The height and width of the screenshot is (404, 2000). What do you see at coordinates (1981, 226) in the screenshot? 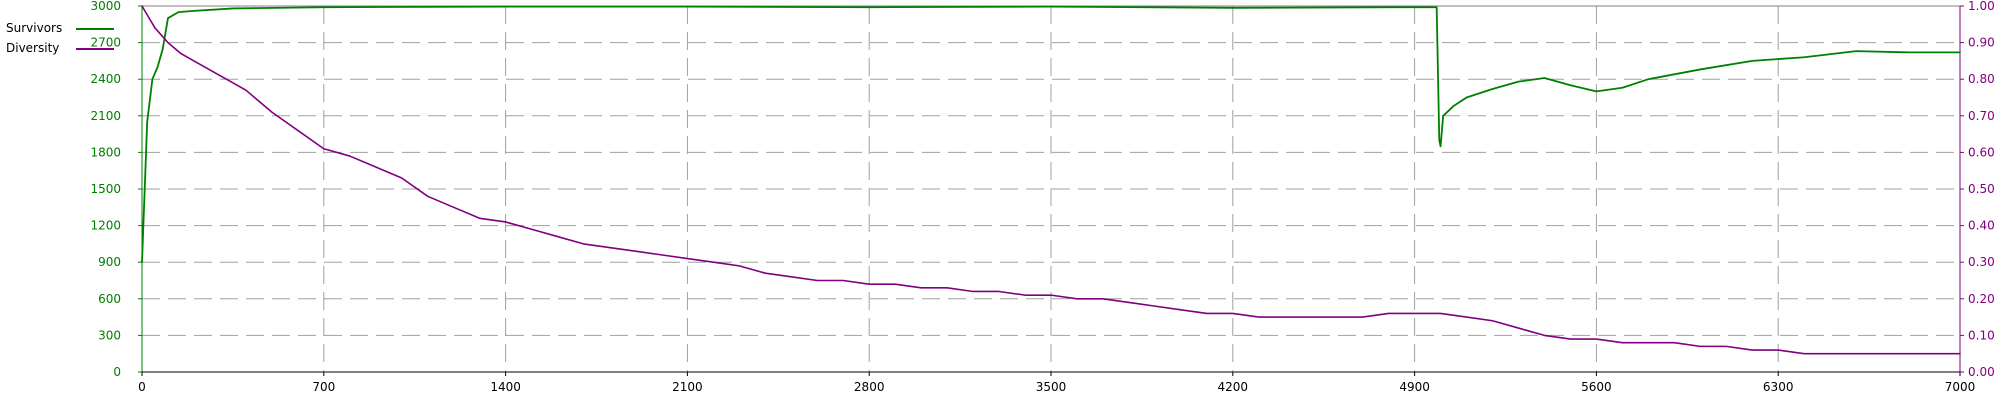
I see `right-y-tick-label: 0.40` at bounding box center [1981, 226].